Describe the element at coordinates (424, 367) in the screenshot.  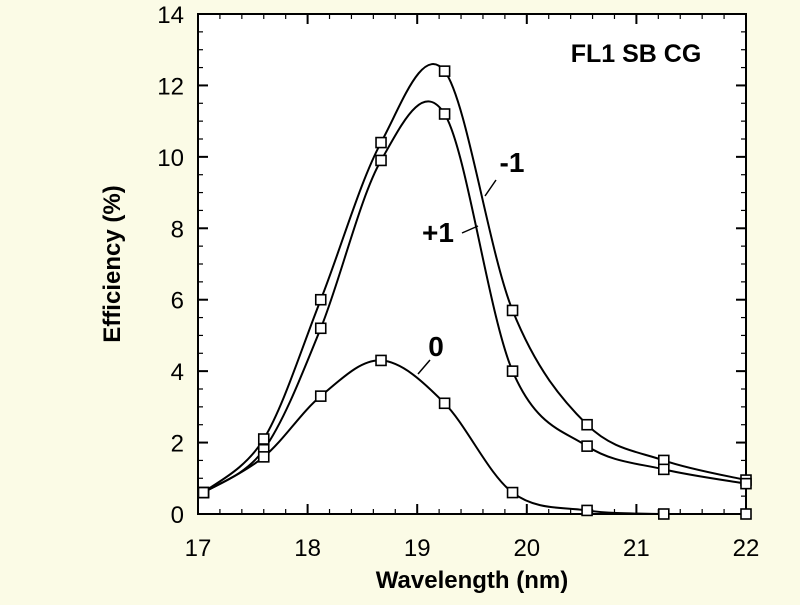
I see `series-label-zero-pointer` at that location.